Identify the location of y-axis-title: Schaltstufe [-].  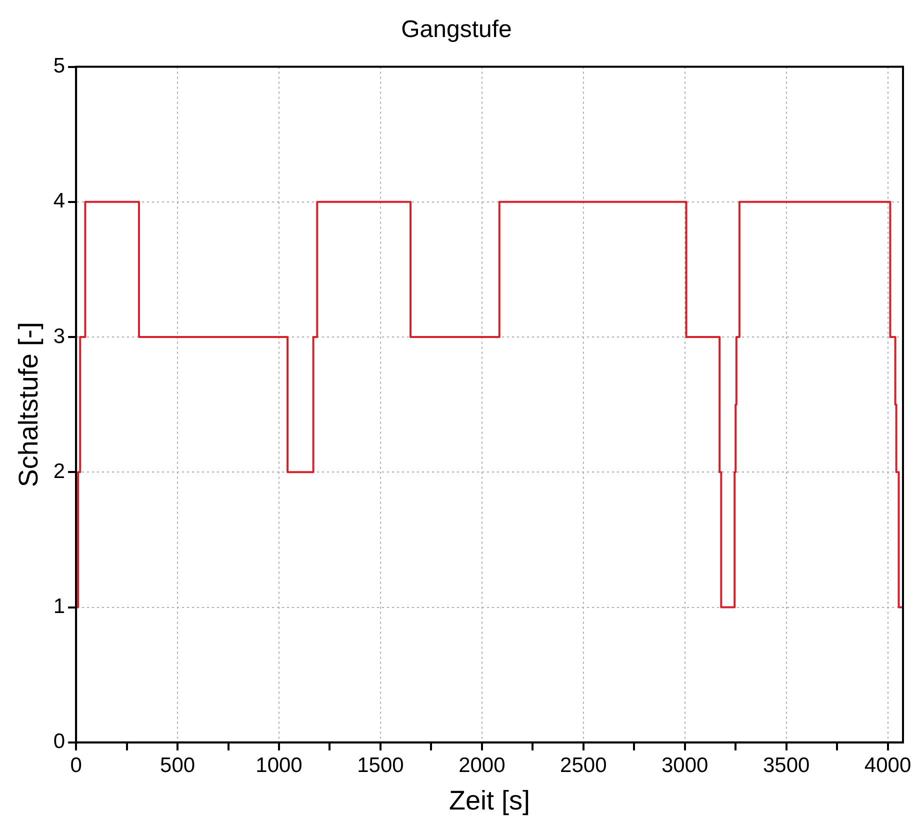
(29, 405).